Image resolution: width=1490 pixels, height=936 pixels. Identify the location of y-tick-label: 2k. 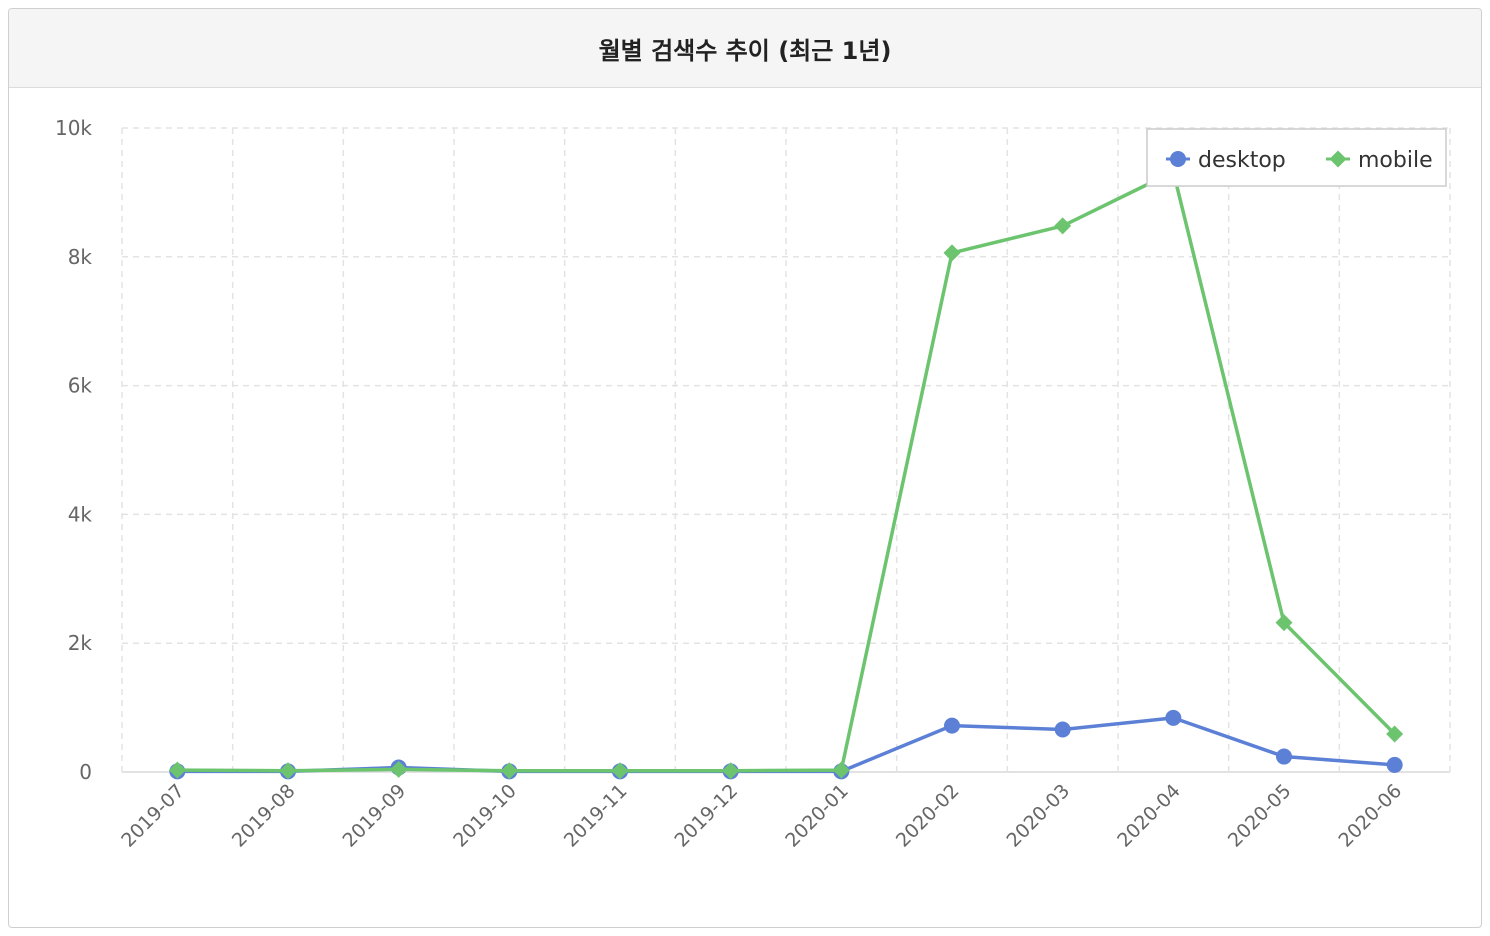
(80, 643).